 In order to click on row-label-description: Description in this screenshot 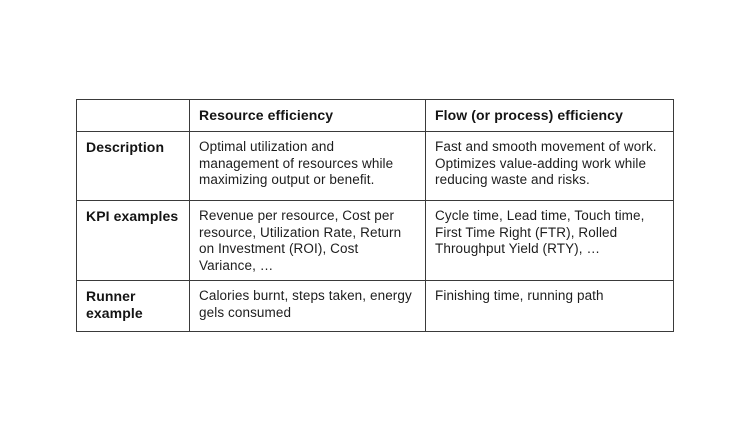, I will do `click(133, 166)`.